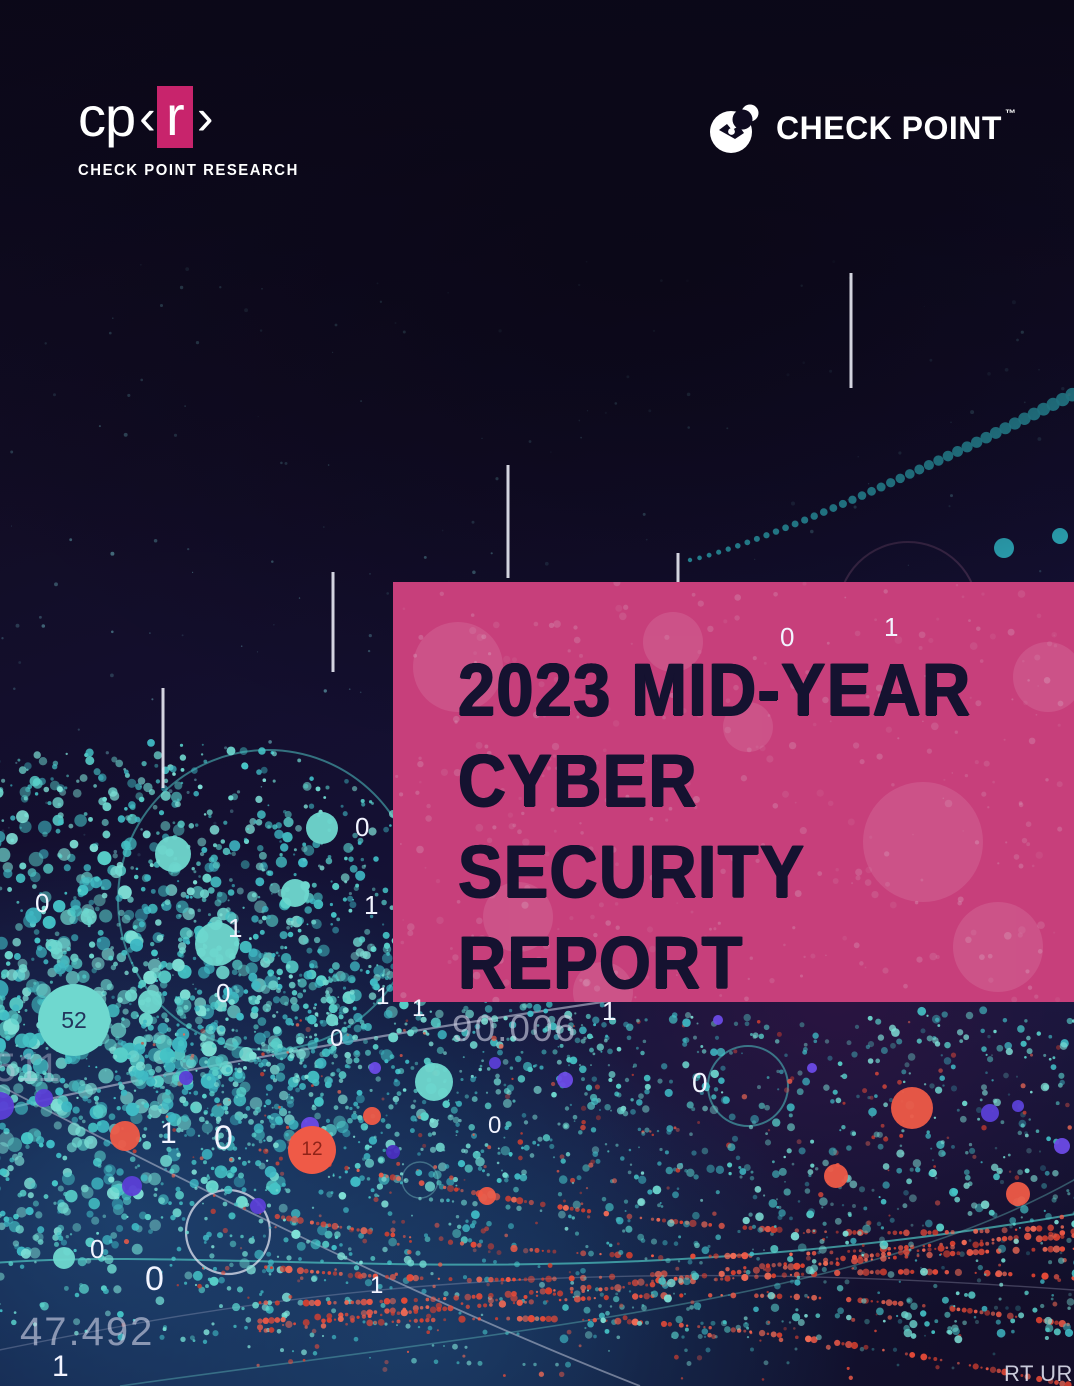 Image resolution: width=1074 pixels, height=1386 pixels. I want to click on trademark-icon: ™, so click(1010, 113).